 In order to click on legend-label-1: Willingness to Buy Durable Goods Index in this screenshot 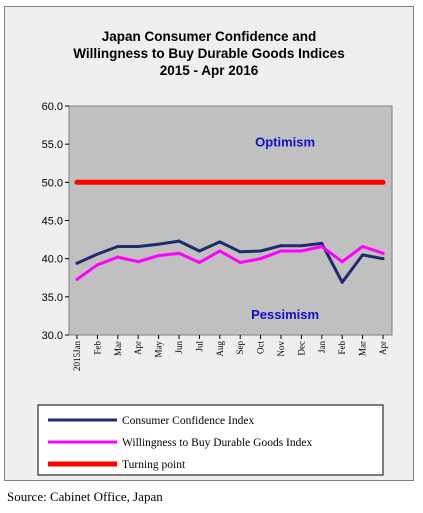, I will do `click(217, 443)`.